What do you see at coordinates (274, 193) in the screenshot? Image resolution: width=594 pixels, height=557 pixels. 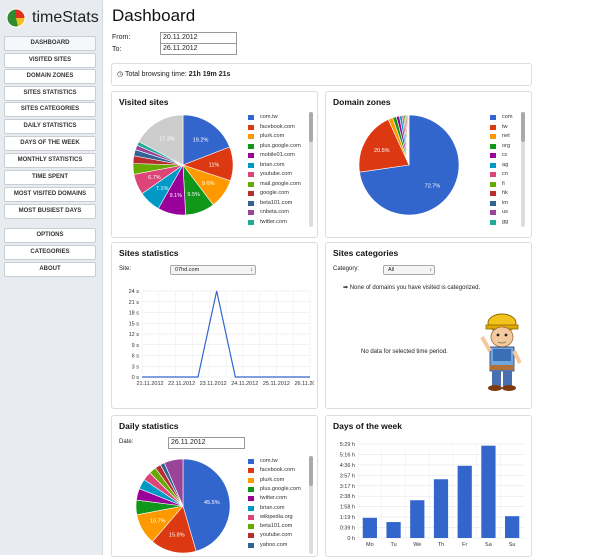 I see `legend-label: google.com` at bounding box center [274, 193].